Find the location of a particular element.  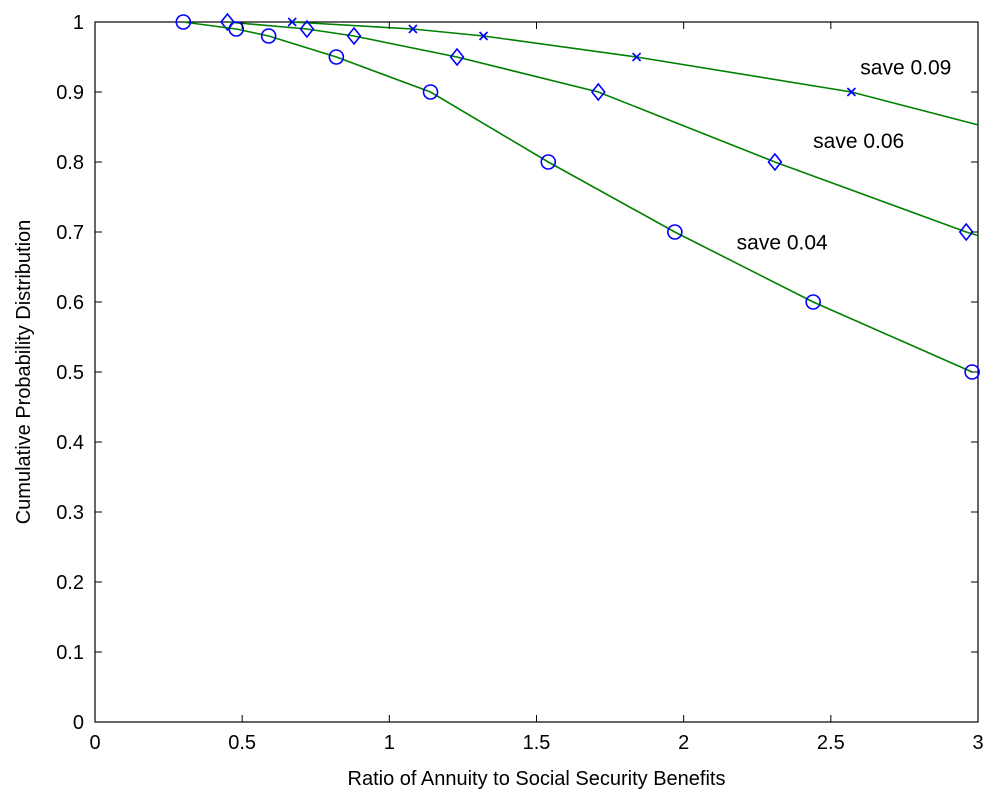

series-line is located at coordinates (635, 73).